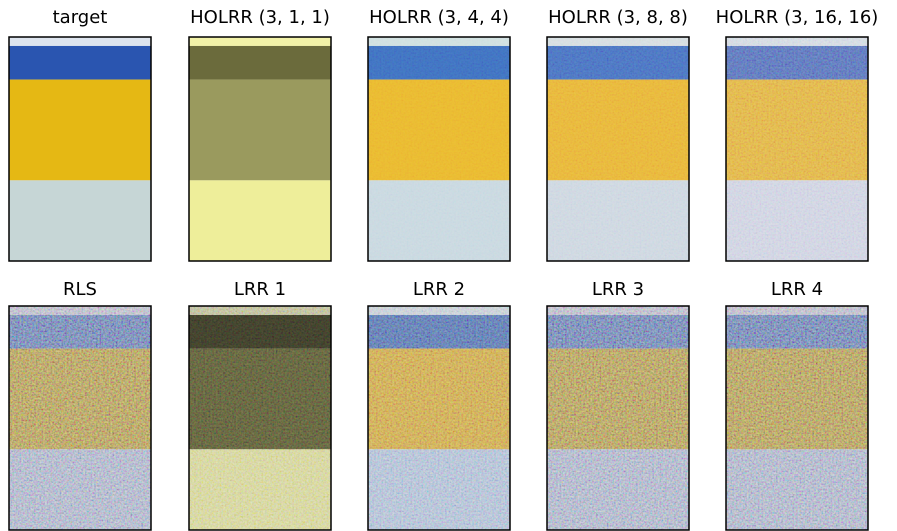  I want to click on panel: LRR 1, so click(260, 405).